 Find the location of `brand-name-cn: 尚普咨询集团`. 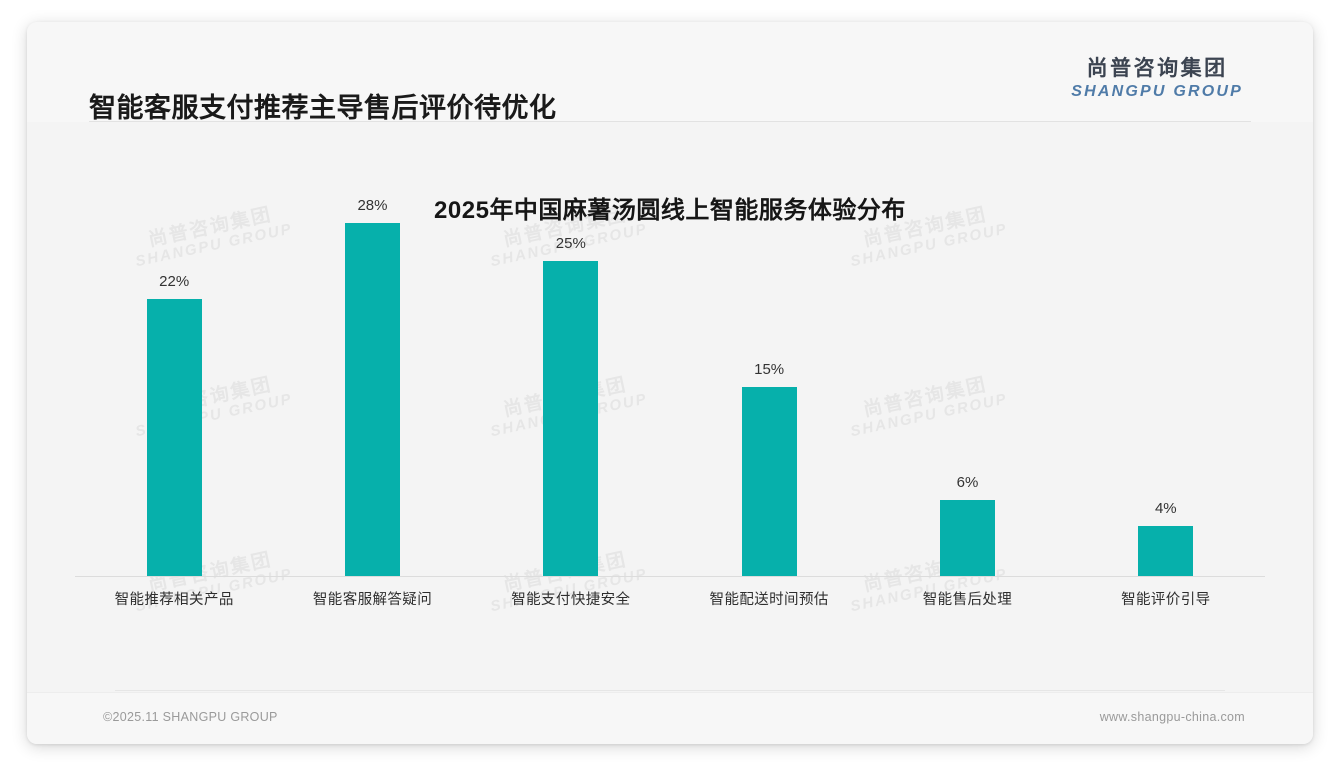

brand-name-cn: 尚普咨询集团 is located at coordinates (1157, 68).